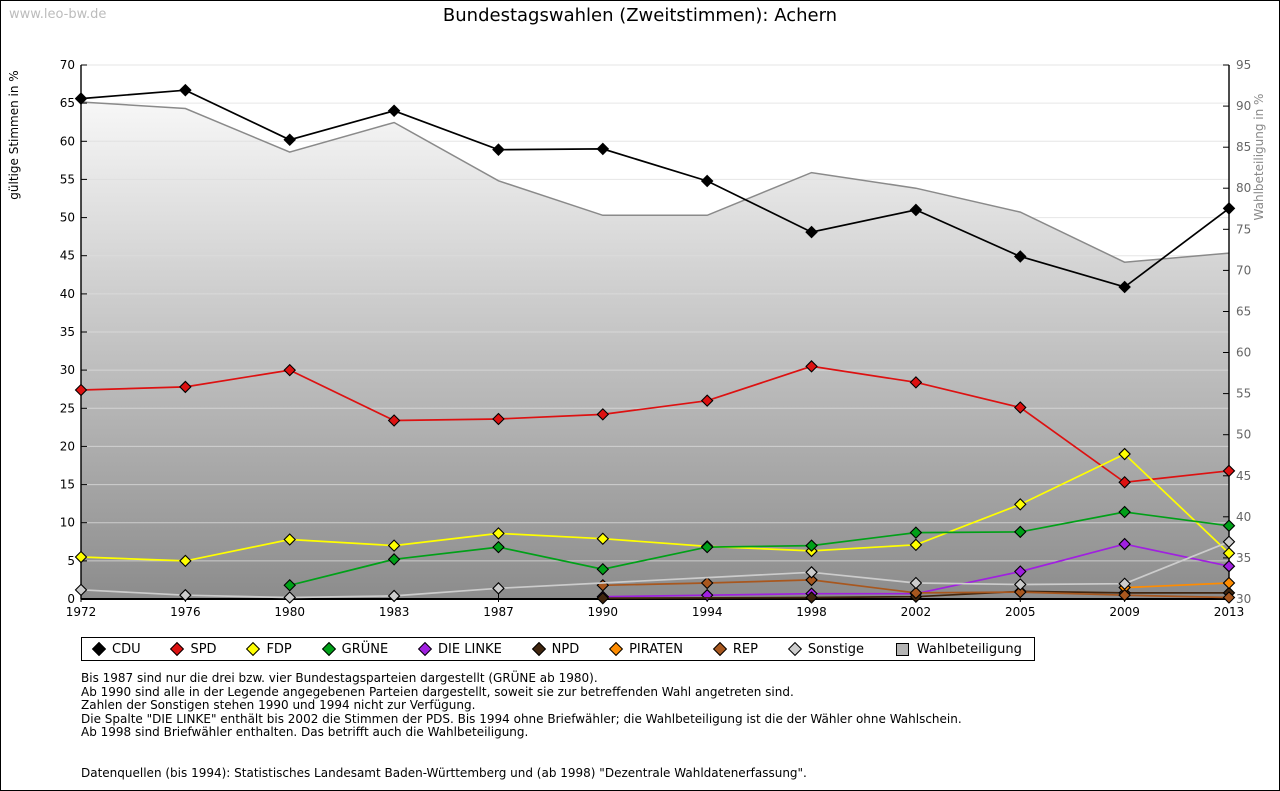  Describe the element at coordinates (279, 649) in the screenshot. I see `legend-label: FDP` at that location.